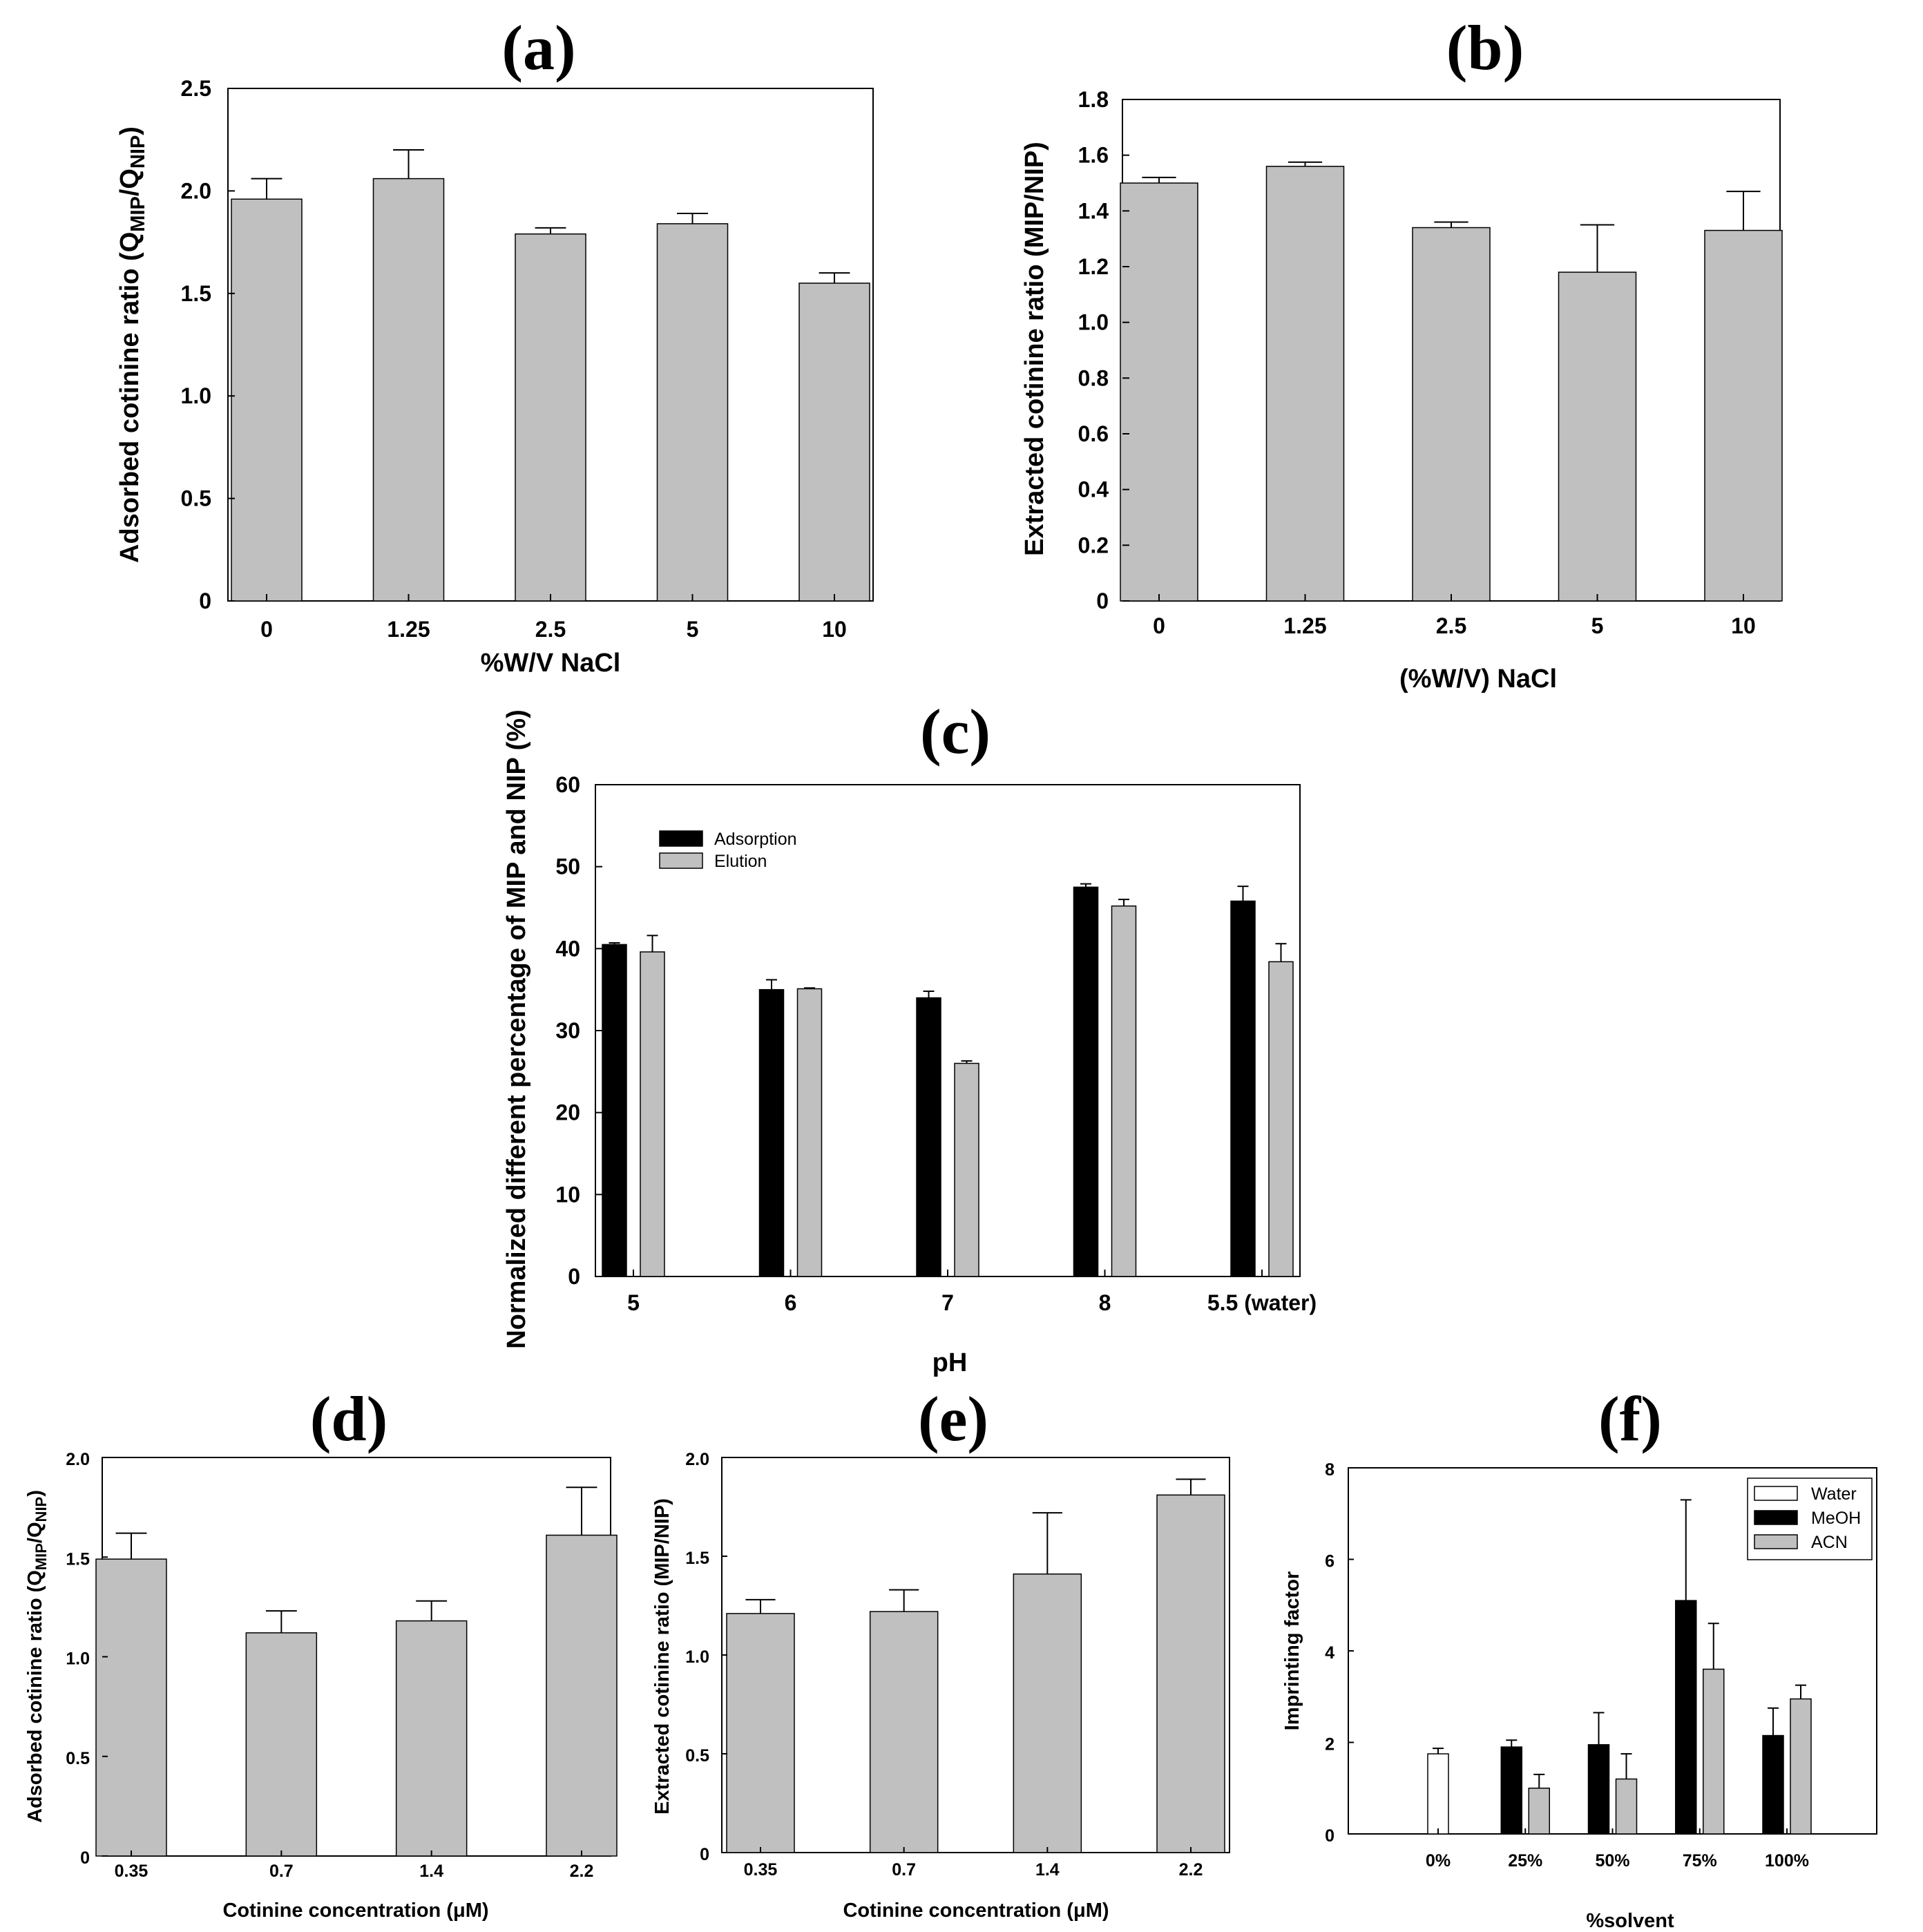  What do you see at coordinates (85, 1858) in the screenshot?
I see `panel-d-y-tick-label: 0` at bounding box center [85, 1858].